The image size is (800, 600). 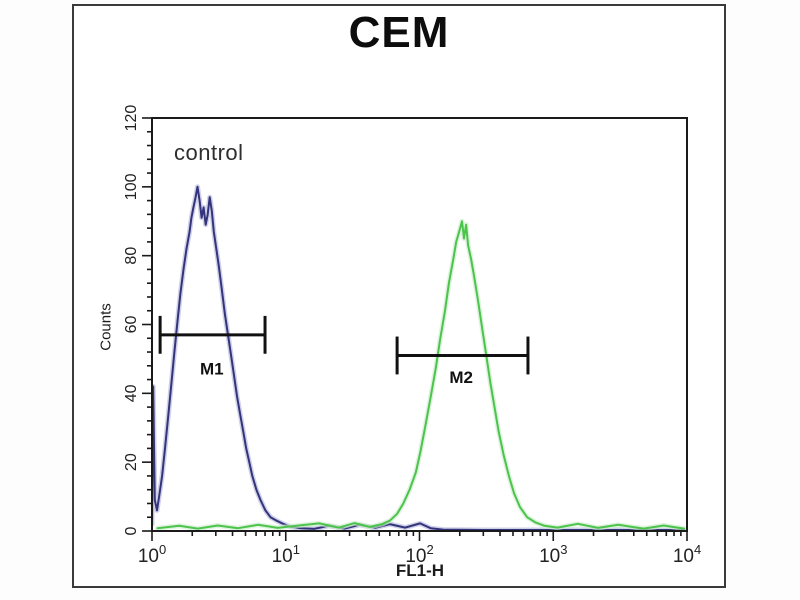 I want to click on chart-title: CEM, so click(x=399, y=32).